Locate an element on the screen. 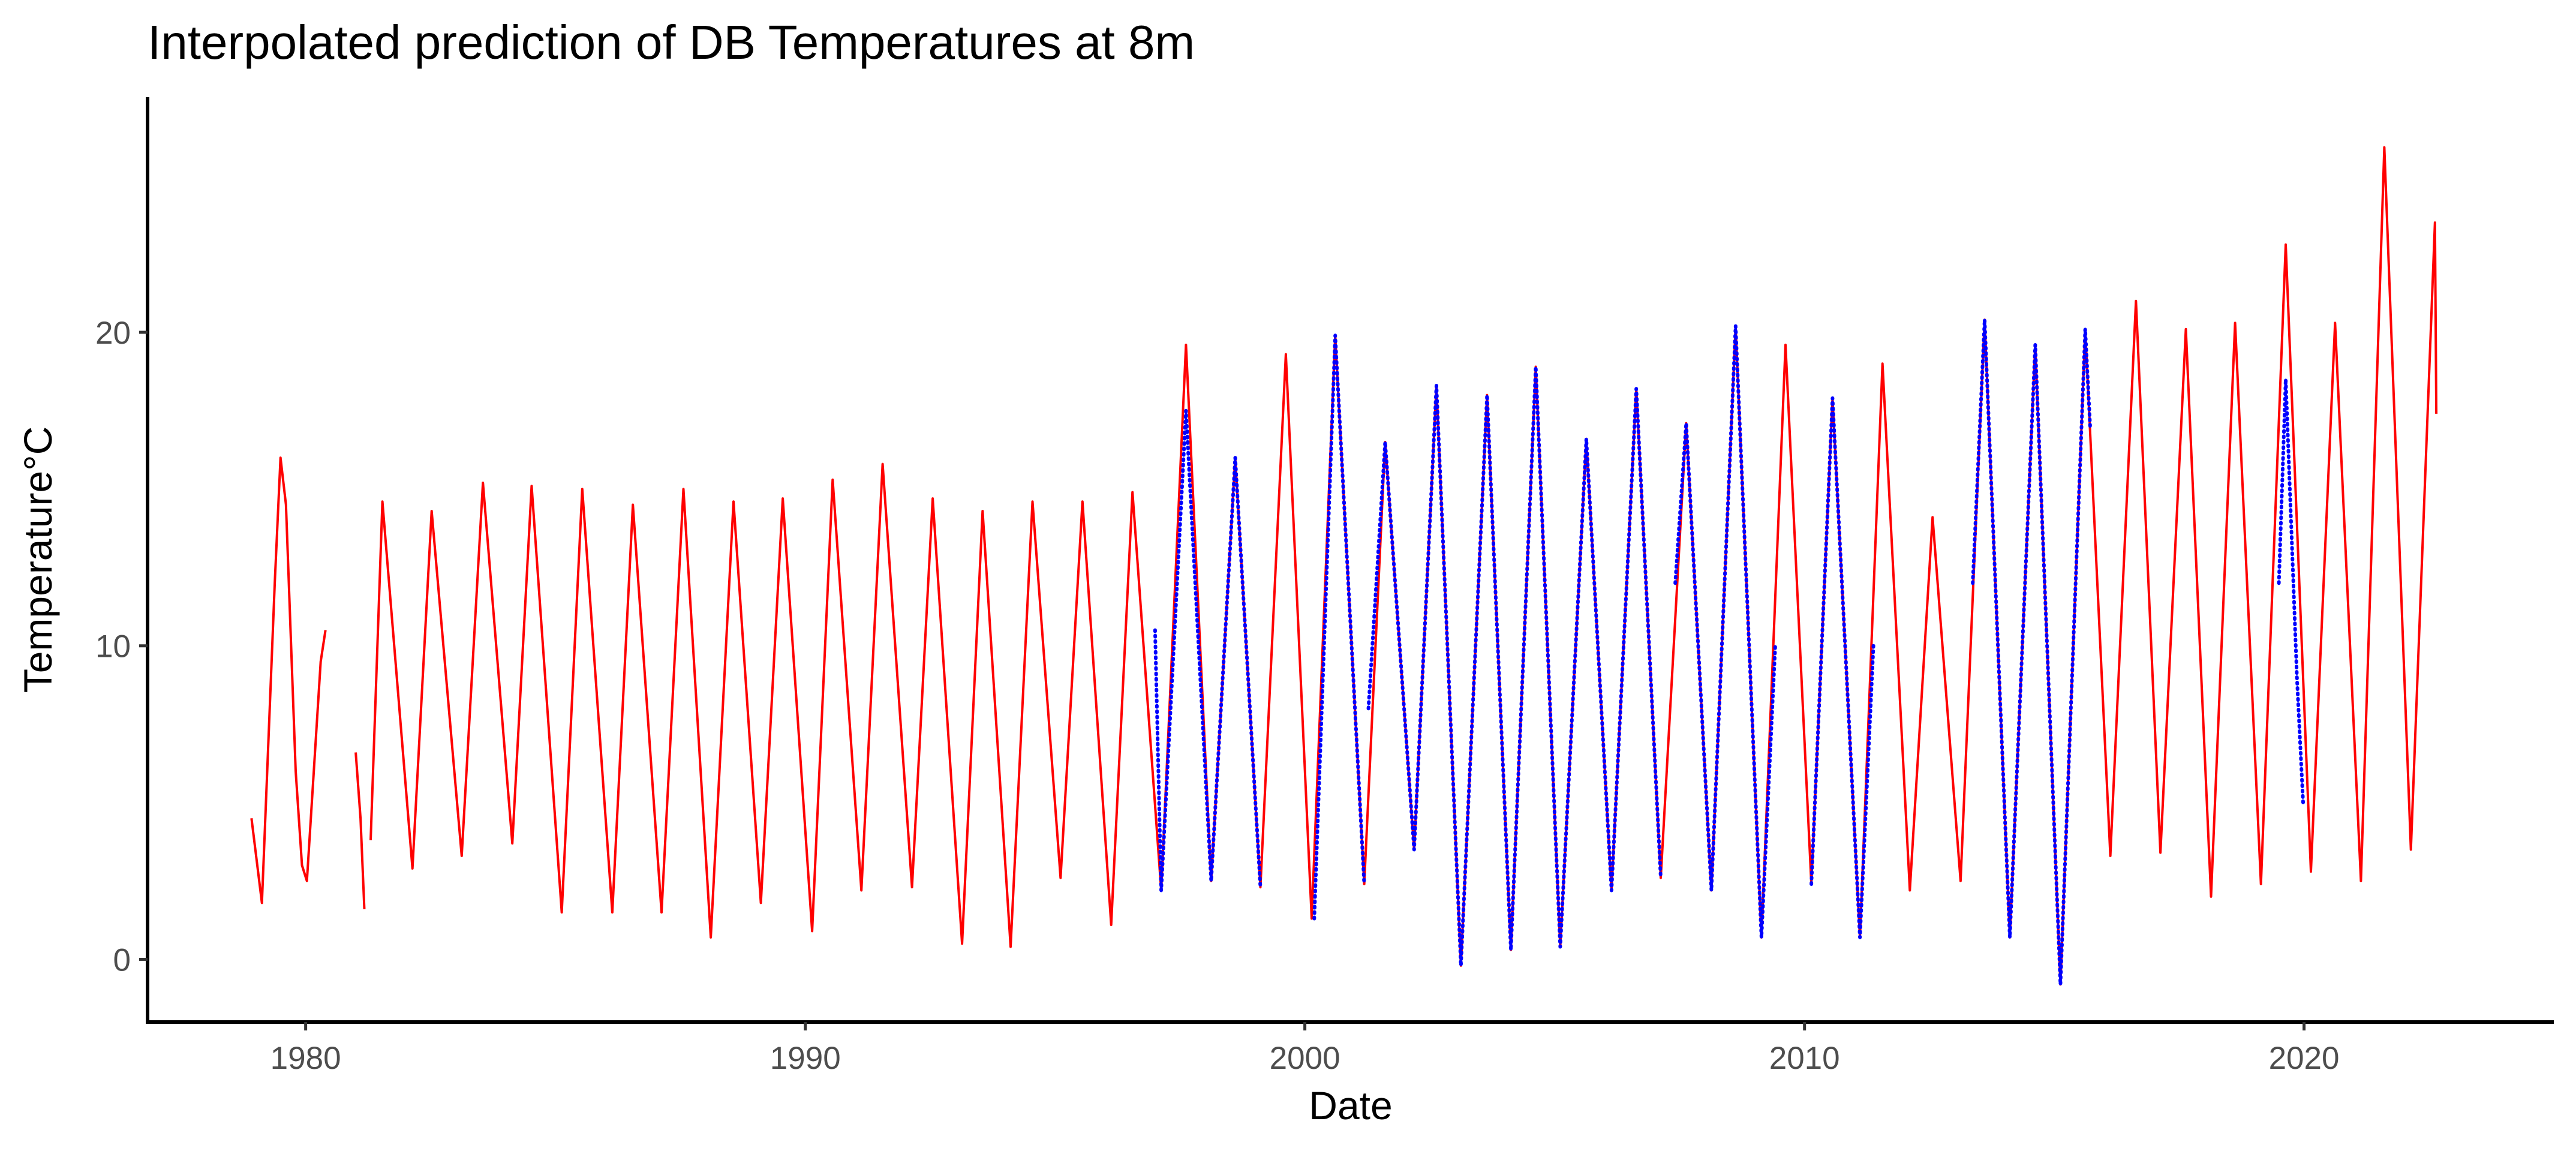 The height and width of the screenshot is (1154, 2576). x-axis-ticks: 1980 1990 2000 2010 2020 is located at coordinates (1305, 1049).